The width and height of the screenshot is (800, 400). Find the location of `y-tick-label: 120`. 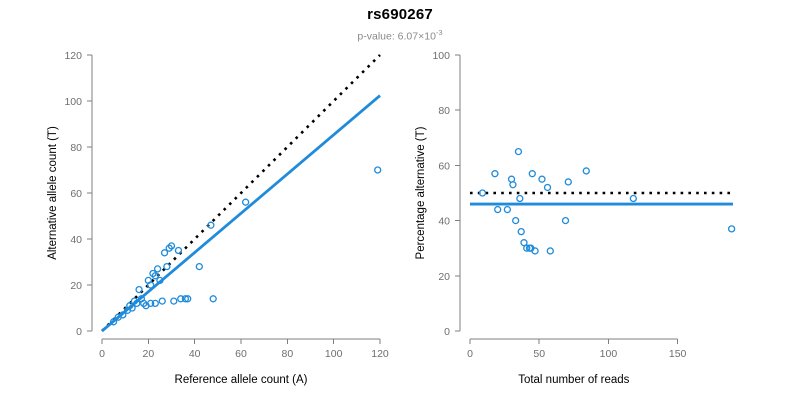

y-tick-label: 120 is located at coordinates (73, 56).